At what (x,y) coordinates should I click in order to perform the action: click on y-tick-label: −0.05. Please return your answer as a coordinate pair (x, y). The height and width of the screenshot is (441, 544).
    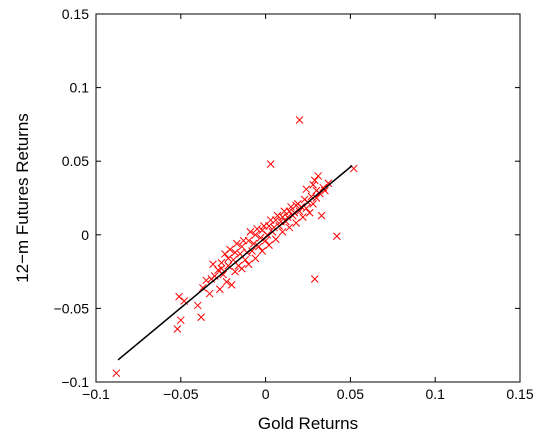
    Looking at the image, I should click on (72, 308).